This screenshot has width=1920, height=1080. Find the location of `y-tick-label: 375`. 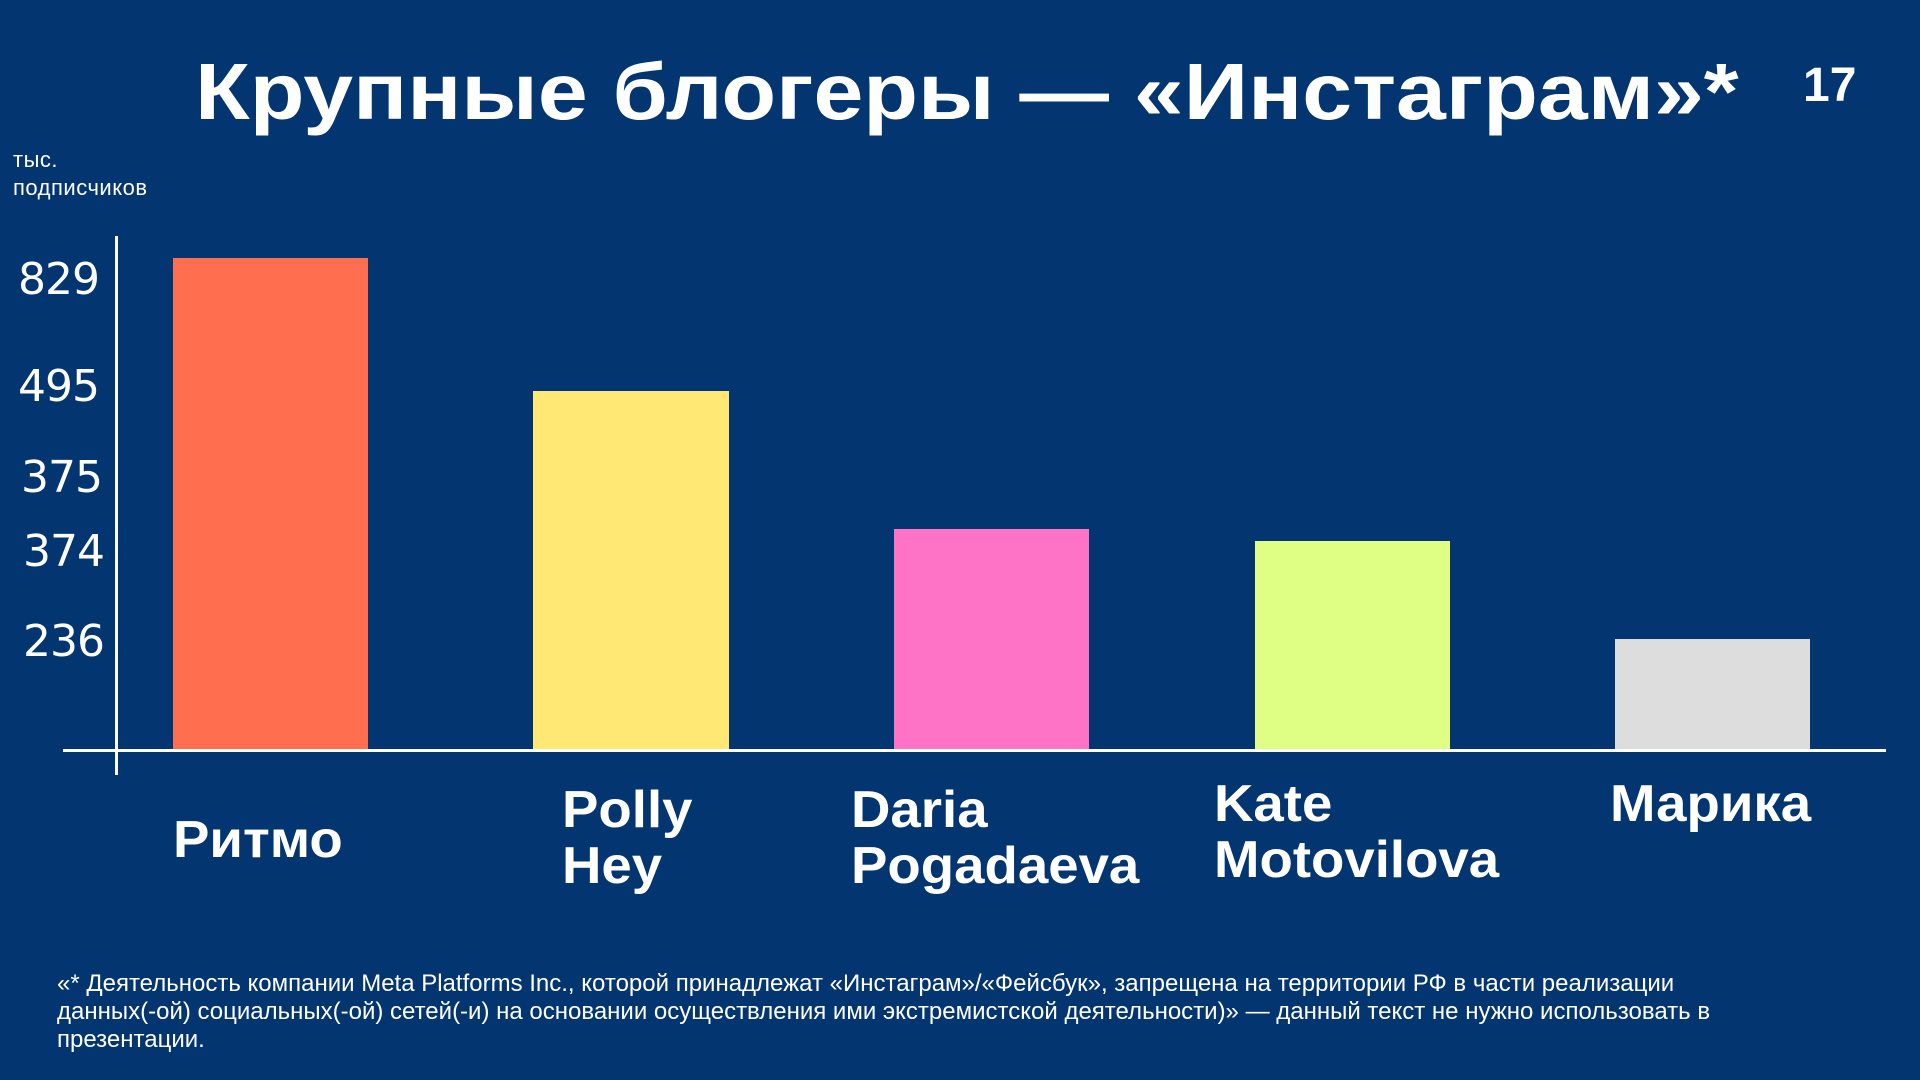

y-tick-label: 375 is located at coordinates (62, 477).